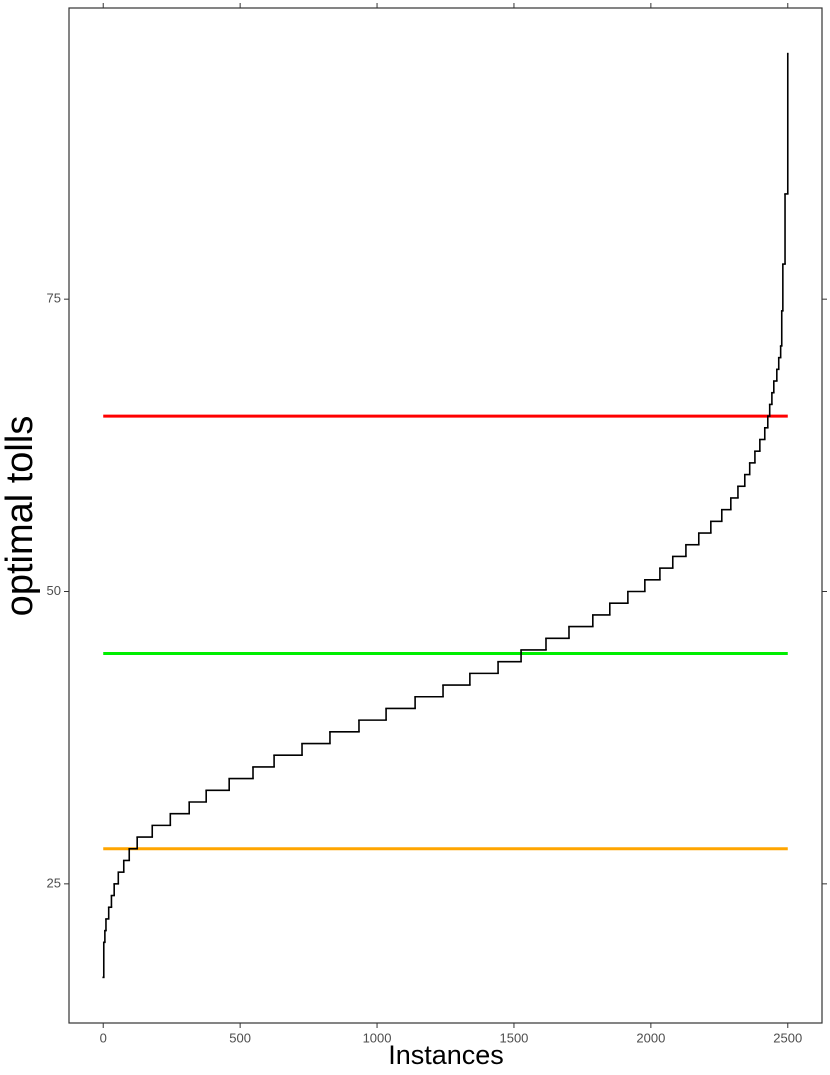  Describe the element at coordinates (54, 590) in the screenshot. I see `y-tick-label: 50` at that location.